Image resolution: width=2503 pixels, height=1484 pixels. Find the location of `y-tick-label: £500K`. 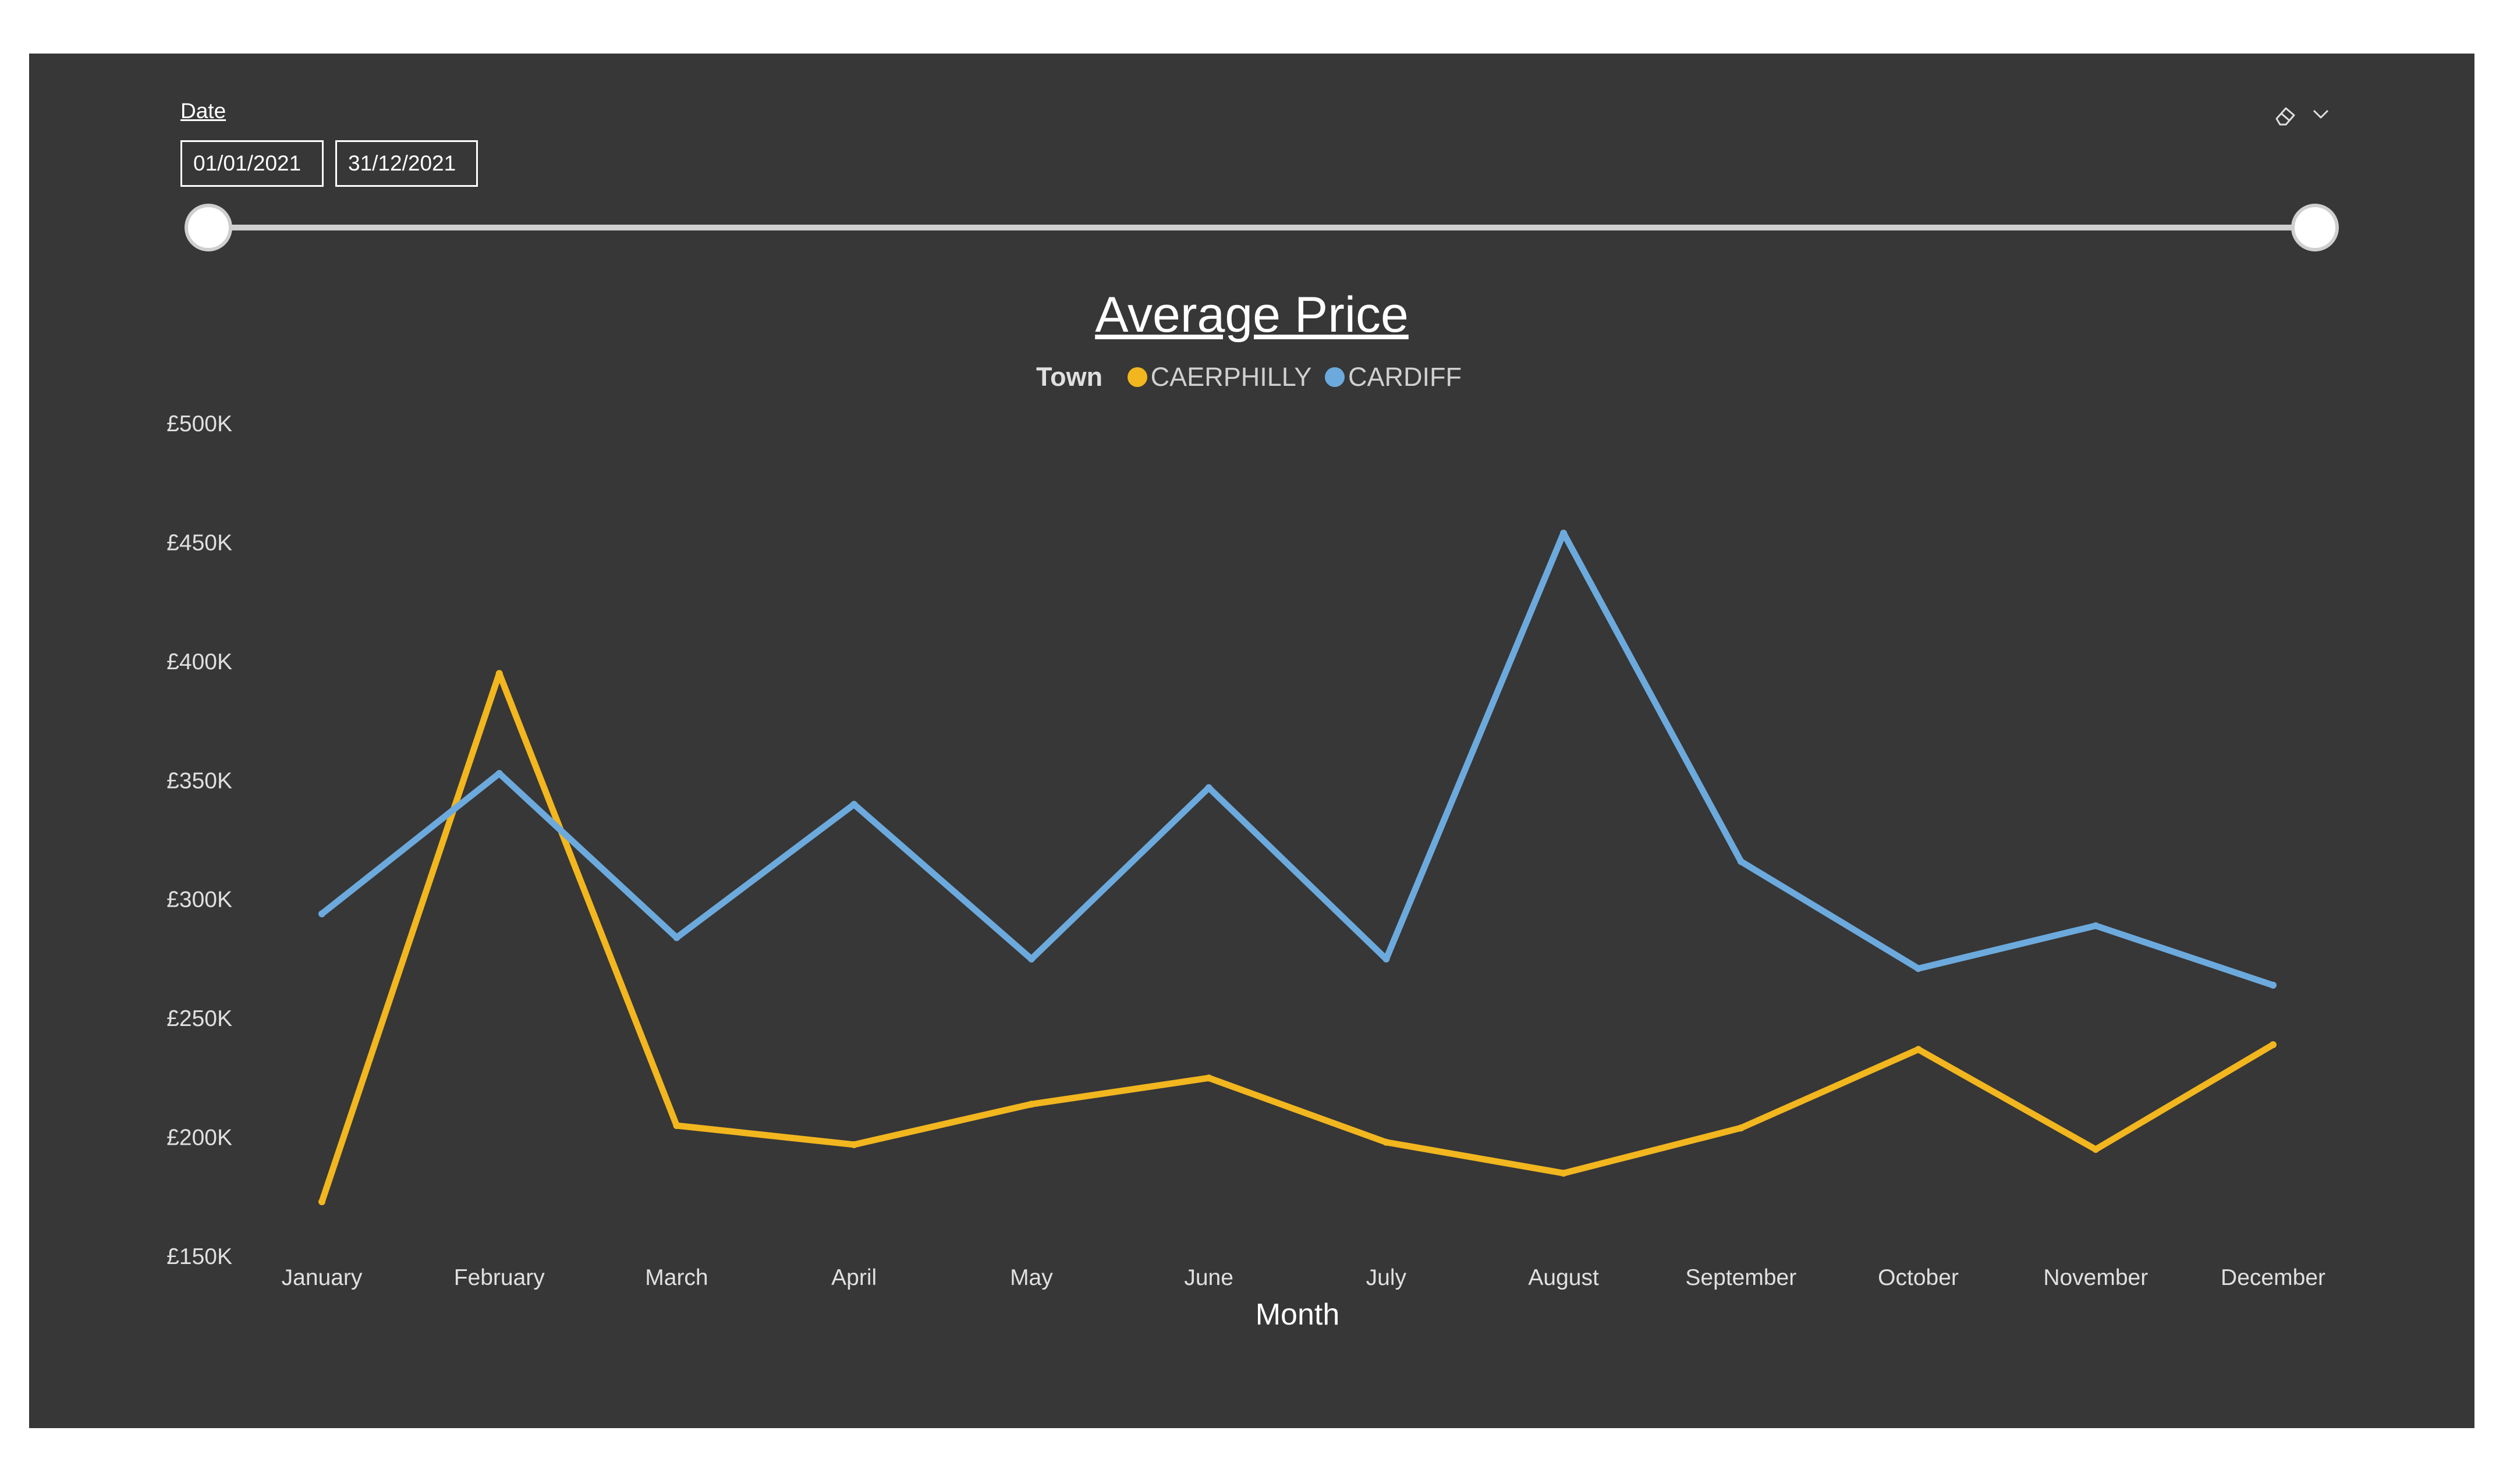

y-tick-label: £500K is located at coordinates (199, 423).